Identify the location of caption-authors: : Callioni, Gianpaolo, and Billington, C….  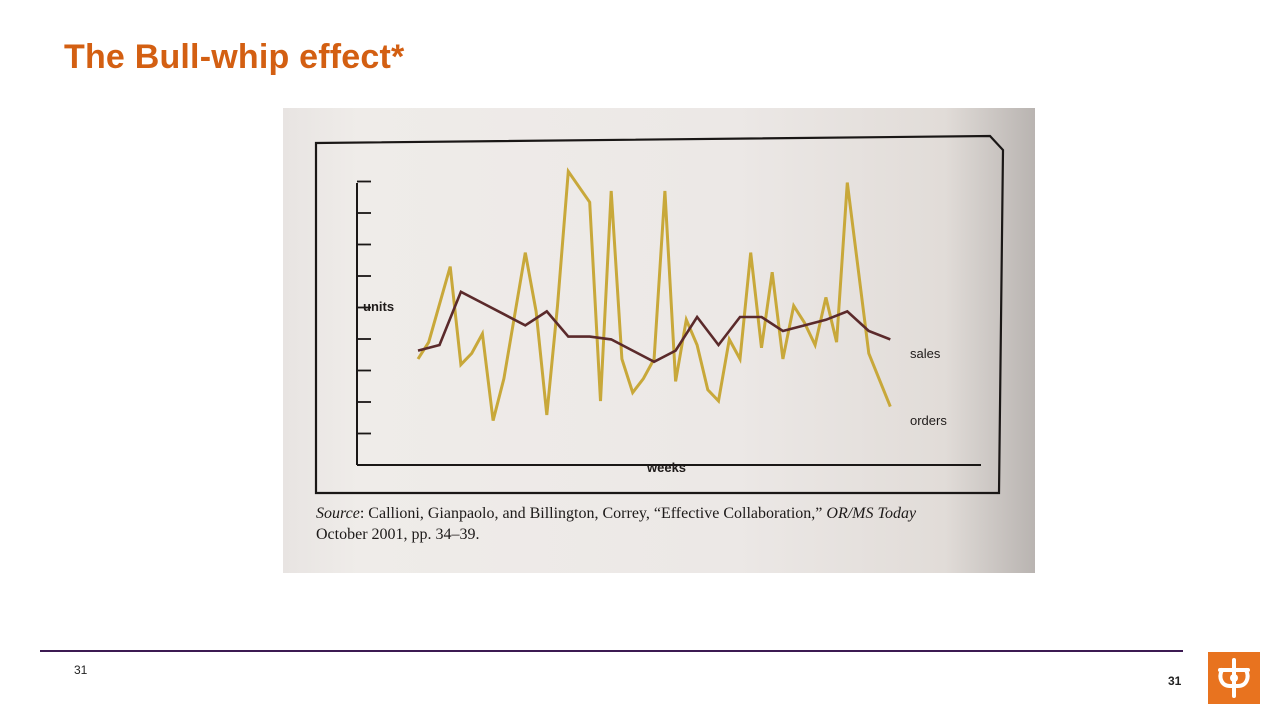
(593, 513).